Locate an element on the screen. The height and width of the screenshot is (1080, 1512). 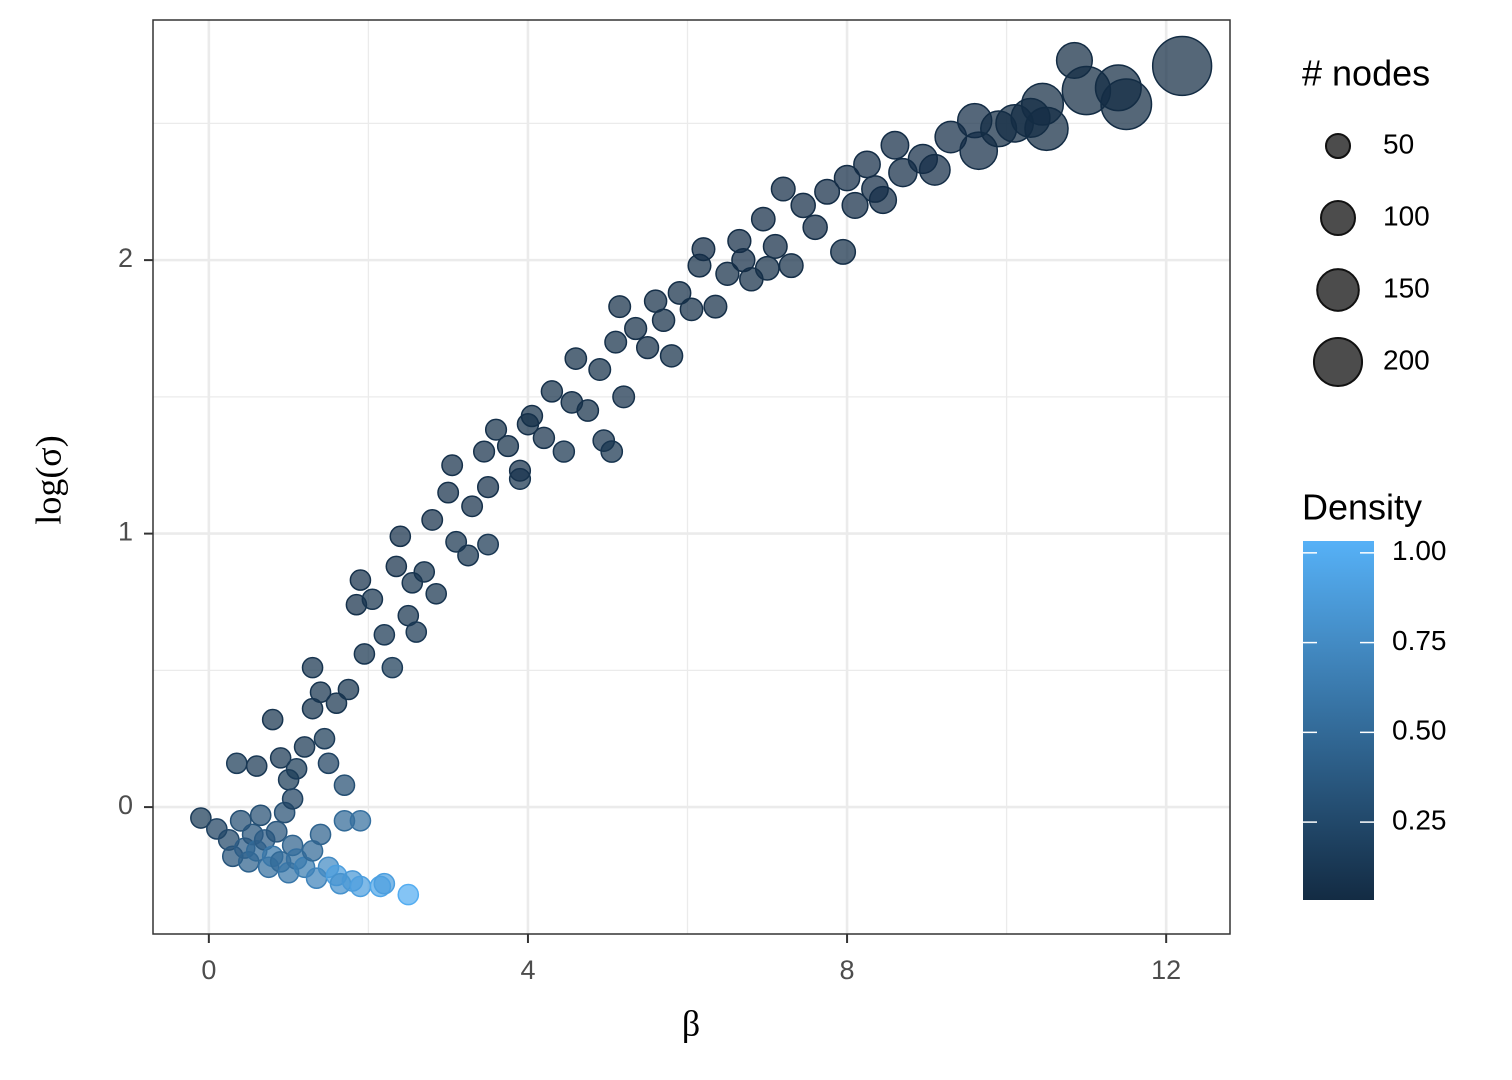
colorbar-label: 0.75 is located at coordinates (1419, 640).